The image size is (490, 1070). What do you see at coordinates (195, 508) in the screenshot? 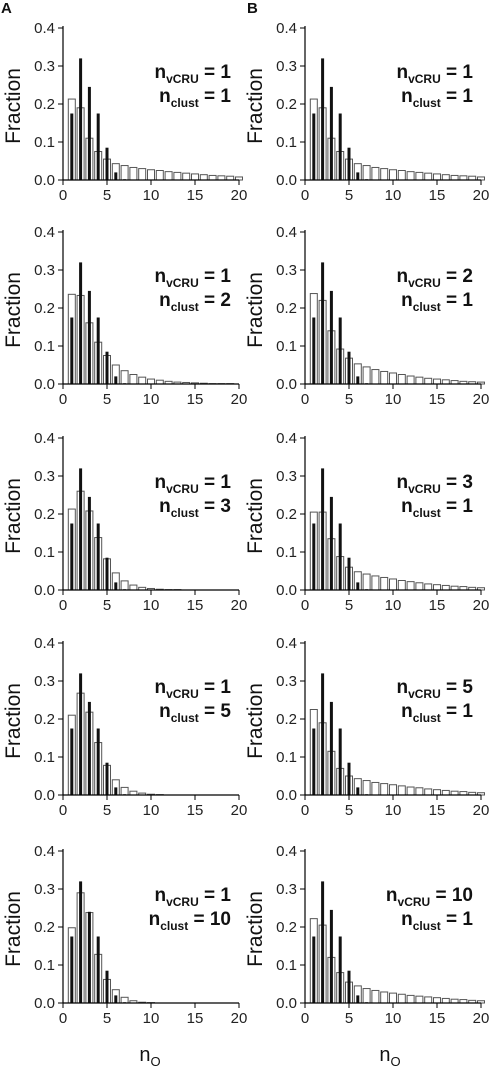
I see `panel-a3-annotation-clust: nclust = 3` at bounding box center [195, 508].